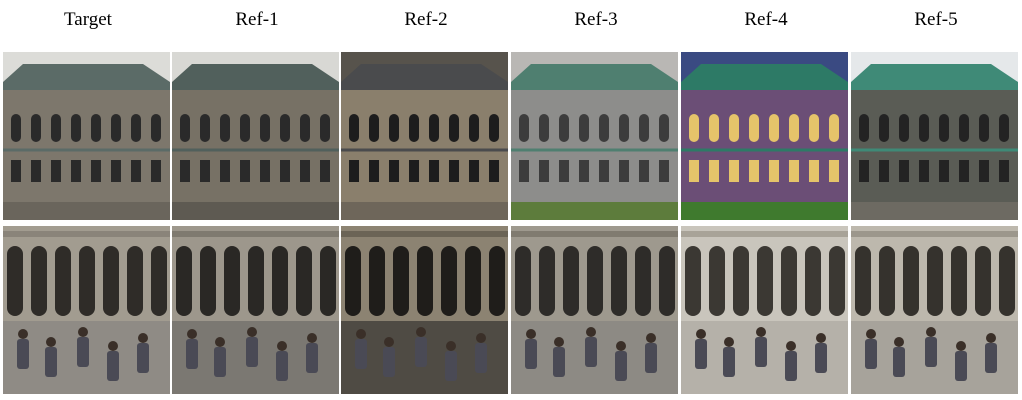 Image resolution: width=1022 pixels, height=400 pixels. I want to click on arcade-photo-target, so click(86, 310).